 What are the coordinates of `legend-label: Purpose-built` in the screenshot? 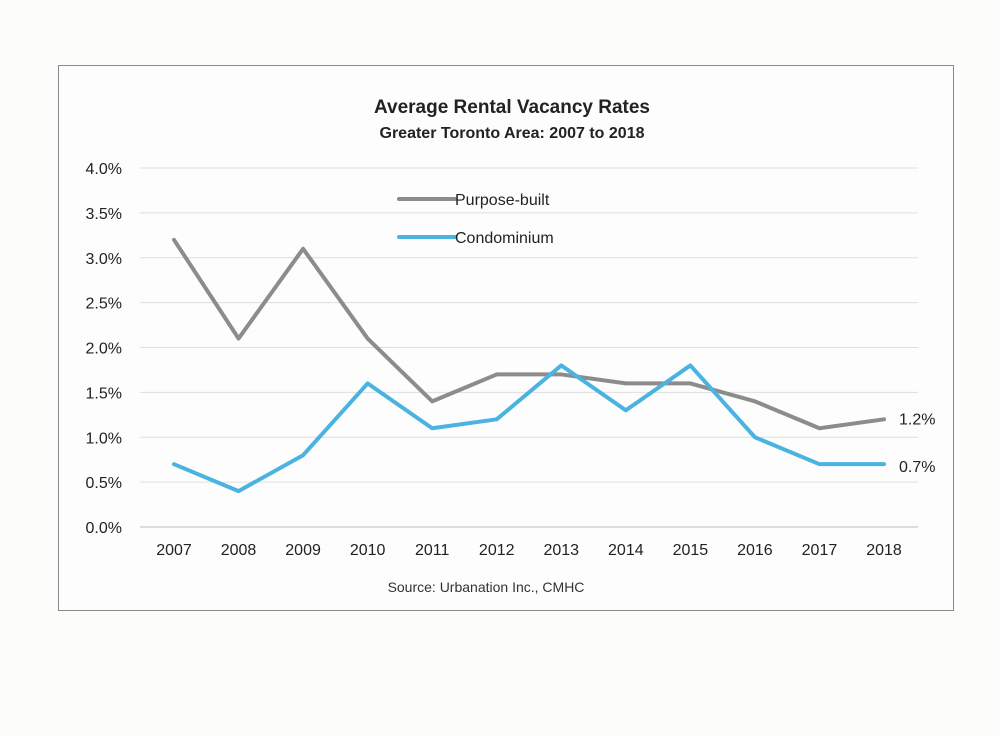 It's located at (502, 200).